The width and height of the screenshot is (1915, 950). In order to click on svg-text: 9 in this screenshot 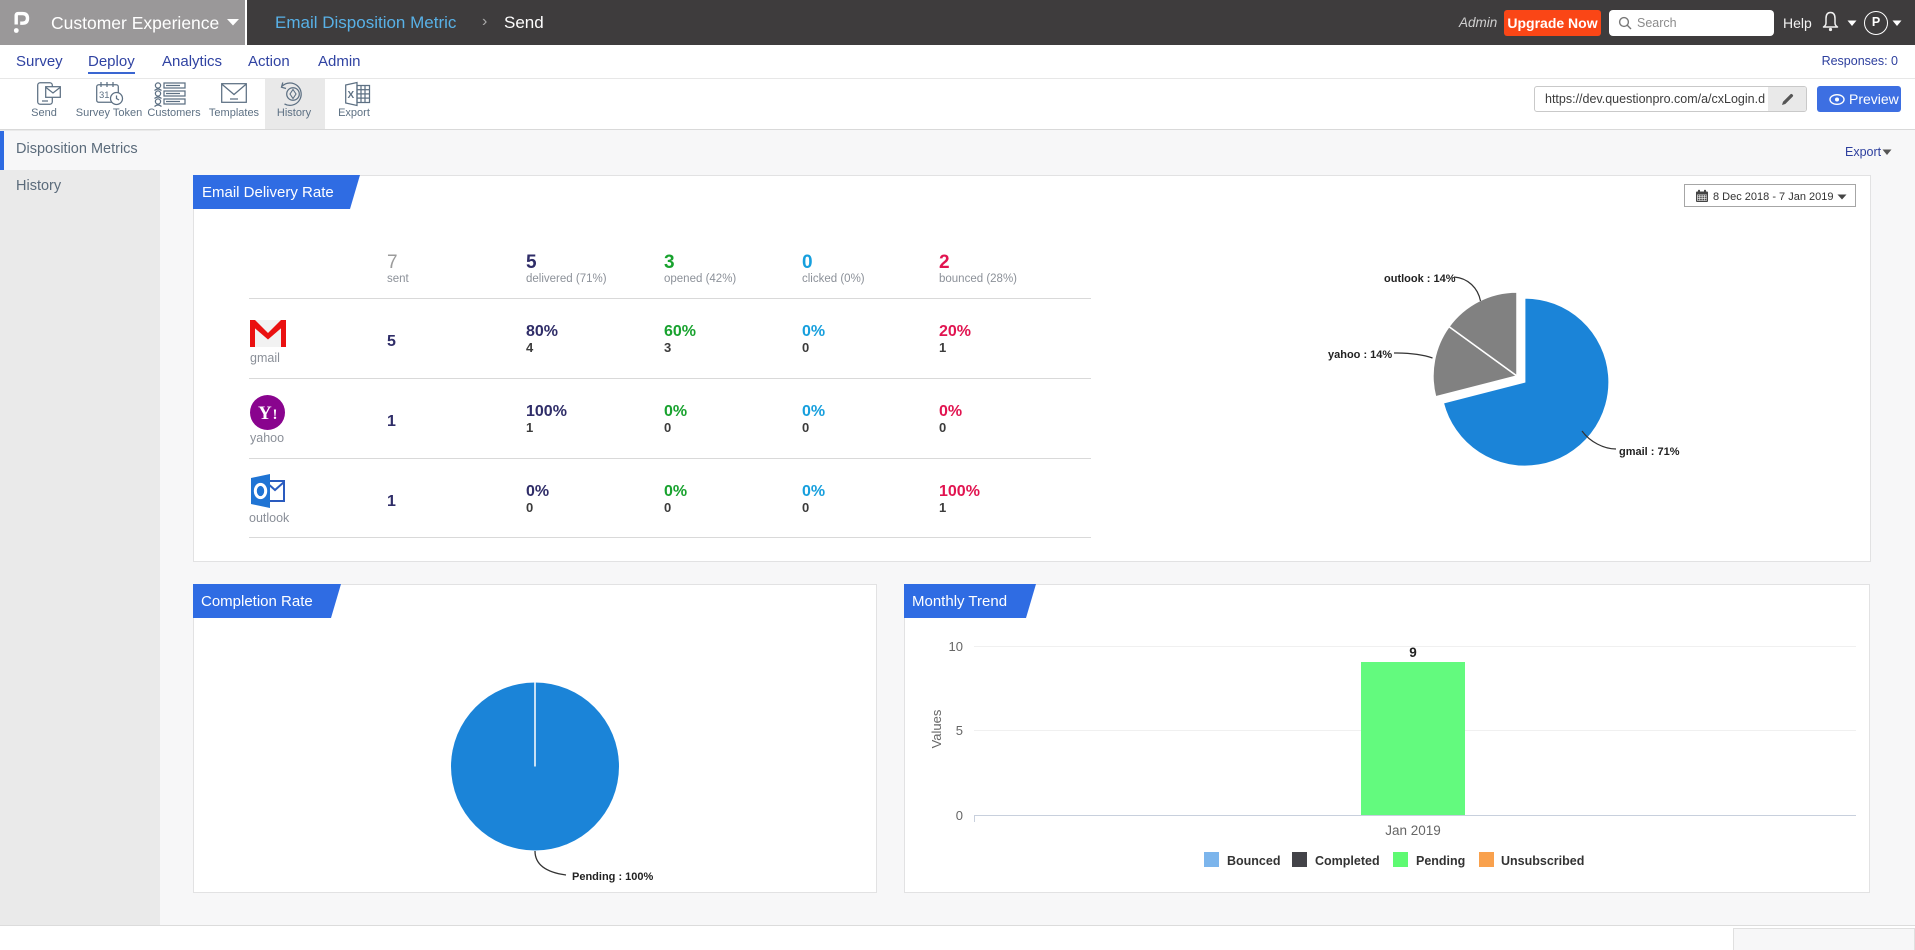, I will do `click(1413, 652)`.